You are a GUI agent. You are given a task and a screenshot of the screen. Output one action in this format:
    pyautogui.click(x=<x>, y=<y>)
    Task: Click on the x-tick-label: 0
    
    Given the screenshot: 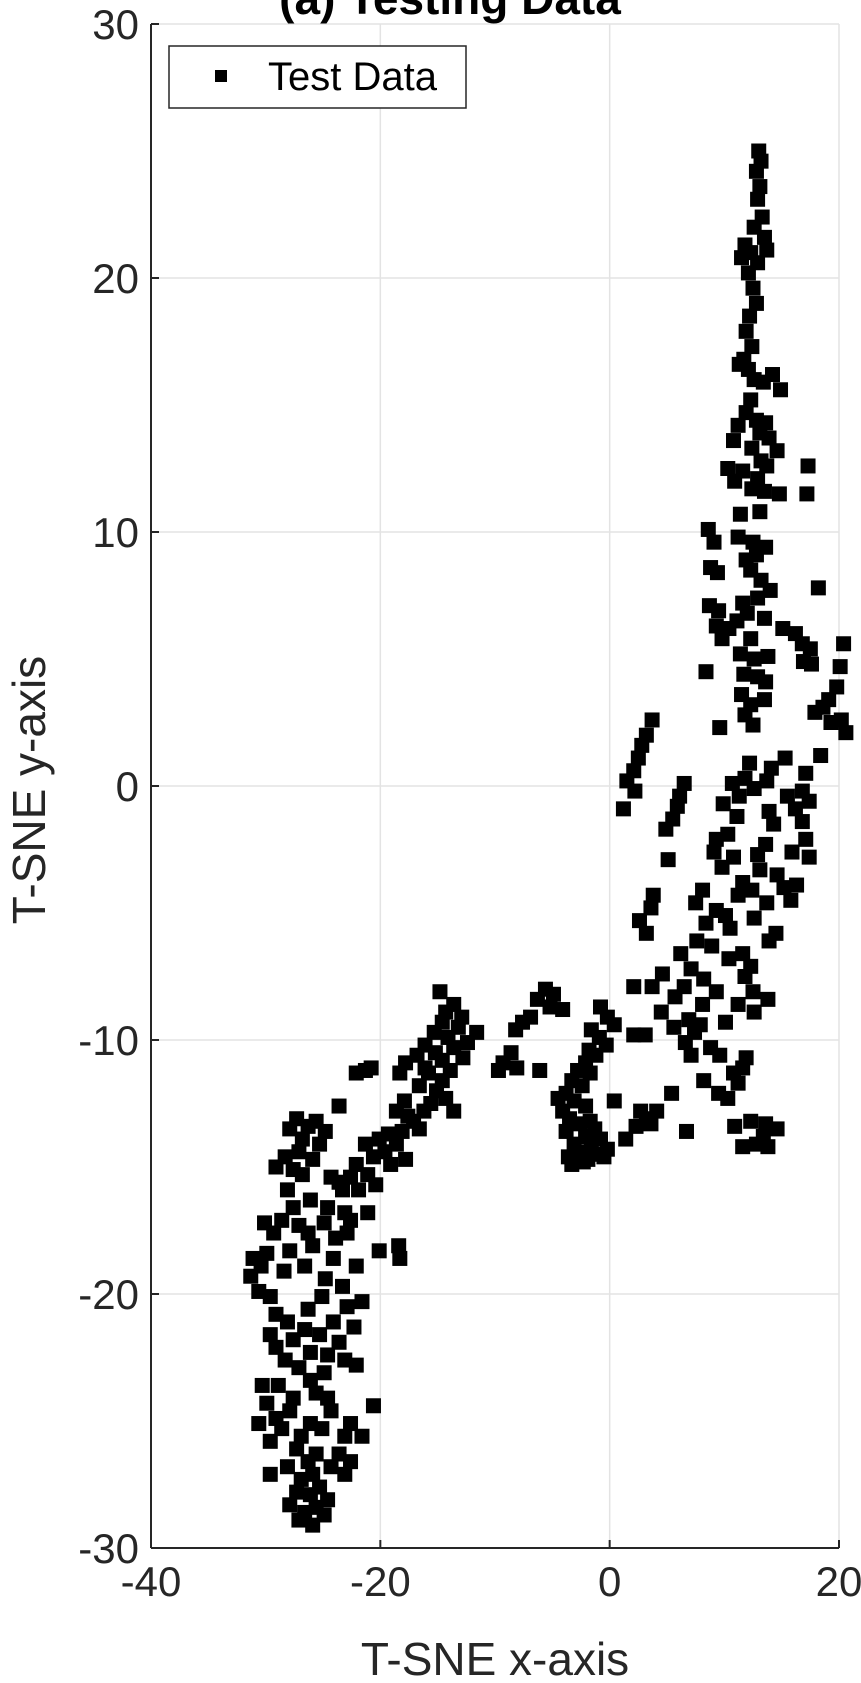 What is the action you would take?
    pyautogui.click(x=609, y=1581)
    